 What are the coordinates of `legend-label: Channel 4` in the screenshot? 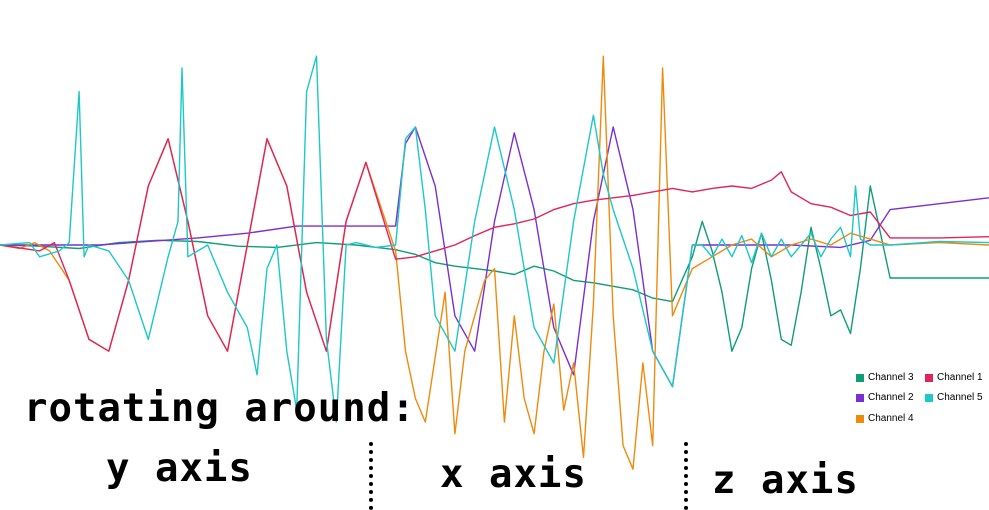 It's located at (891, 418).